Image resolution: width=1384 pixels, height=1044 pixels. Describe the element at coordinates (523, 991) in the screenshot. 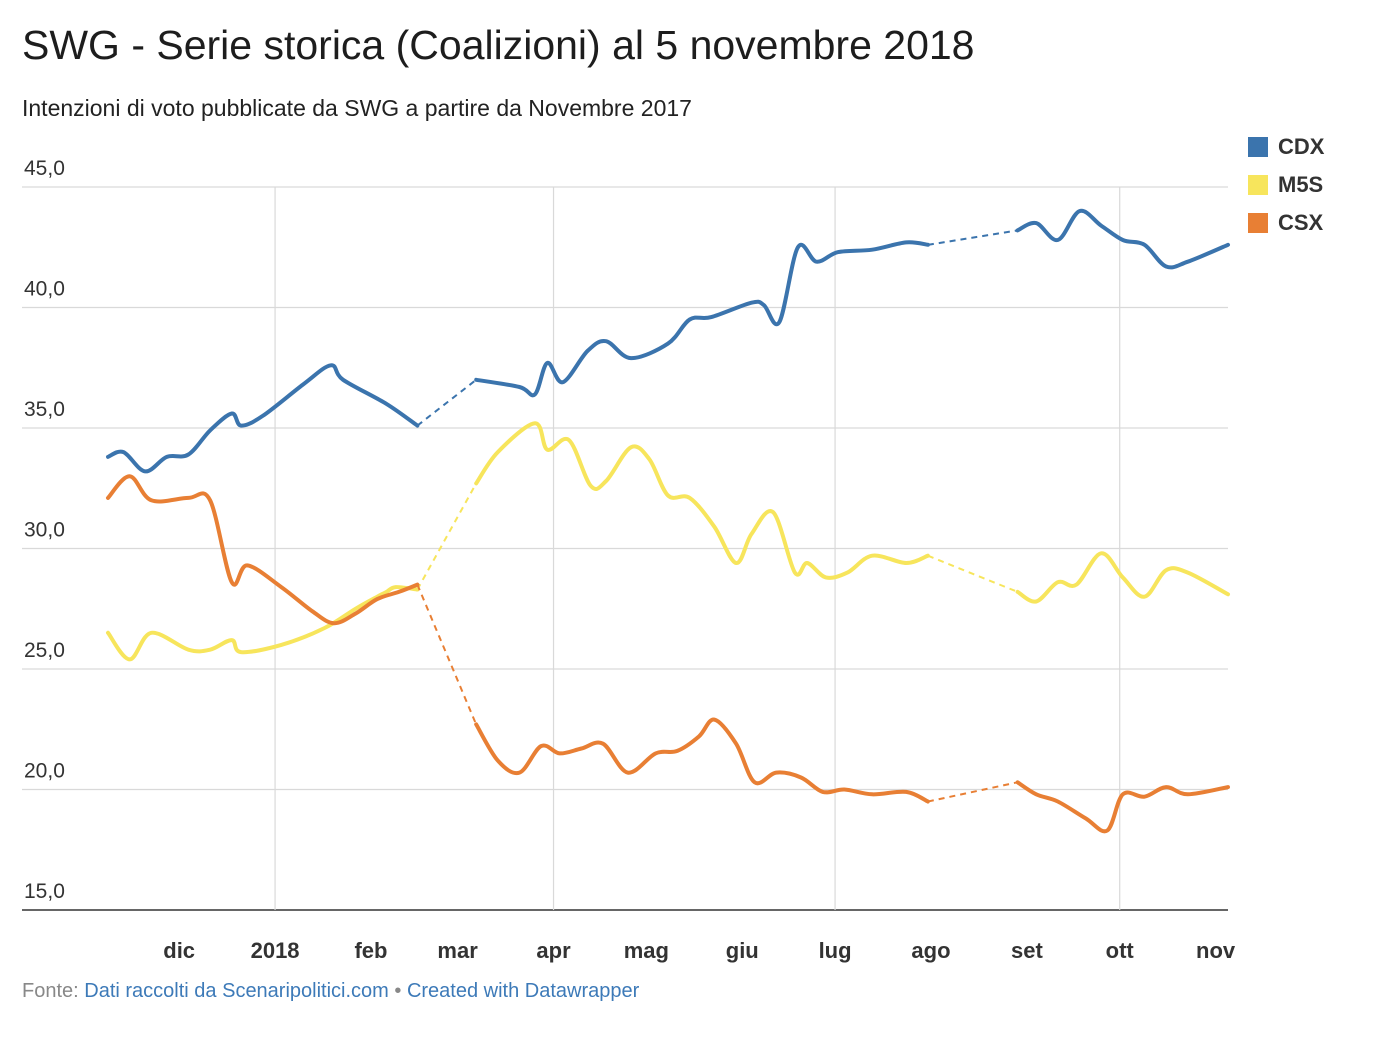

I see `datawrapper-link: Created with Datawrapper` at that location.